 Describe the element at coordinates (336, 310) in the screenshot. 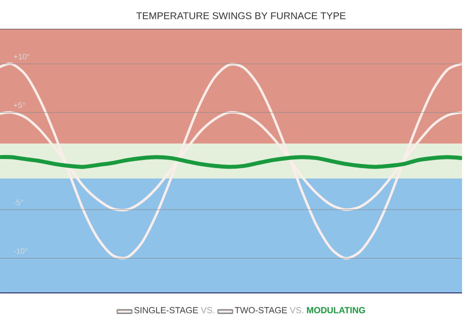

I see `text: MODULATING` at that location.